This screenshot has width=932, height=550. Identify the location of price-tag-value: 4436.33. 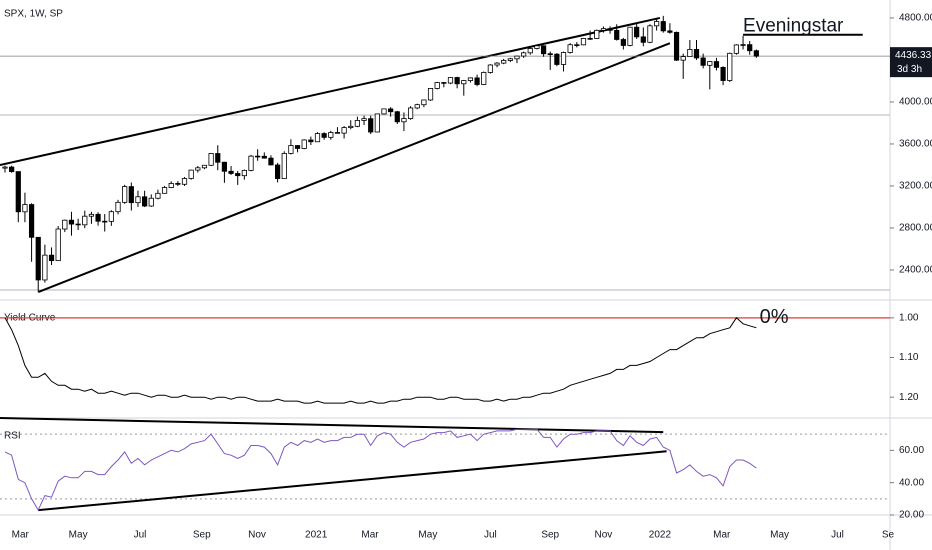
(913, 55).